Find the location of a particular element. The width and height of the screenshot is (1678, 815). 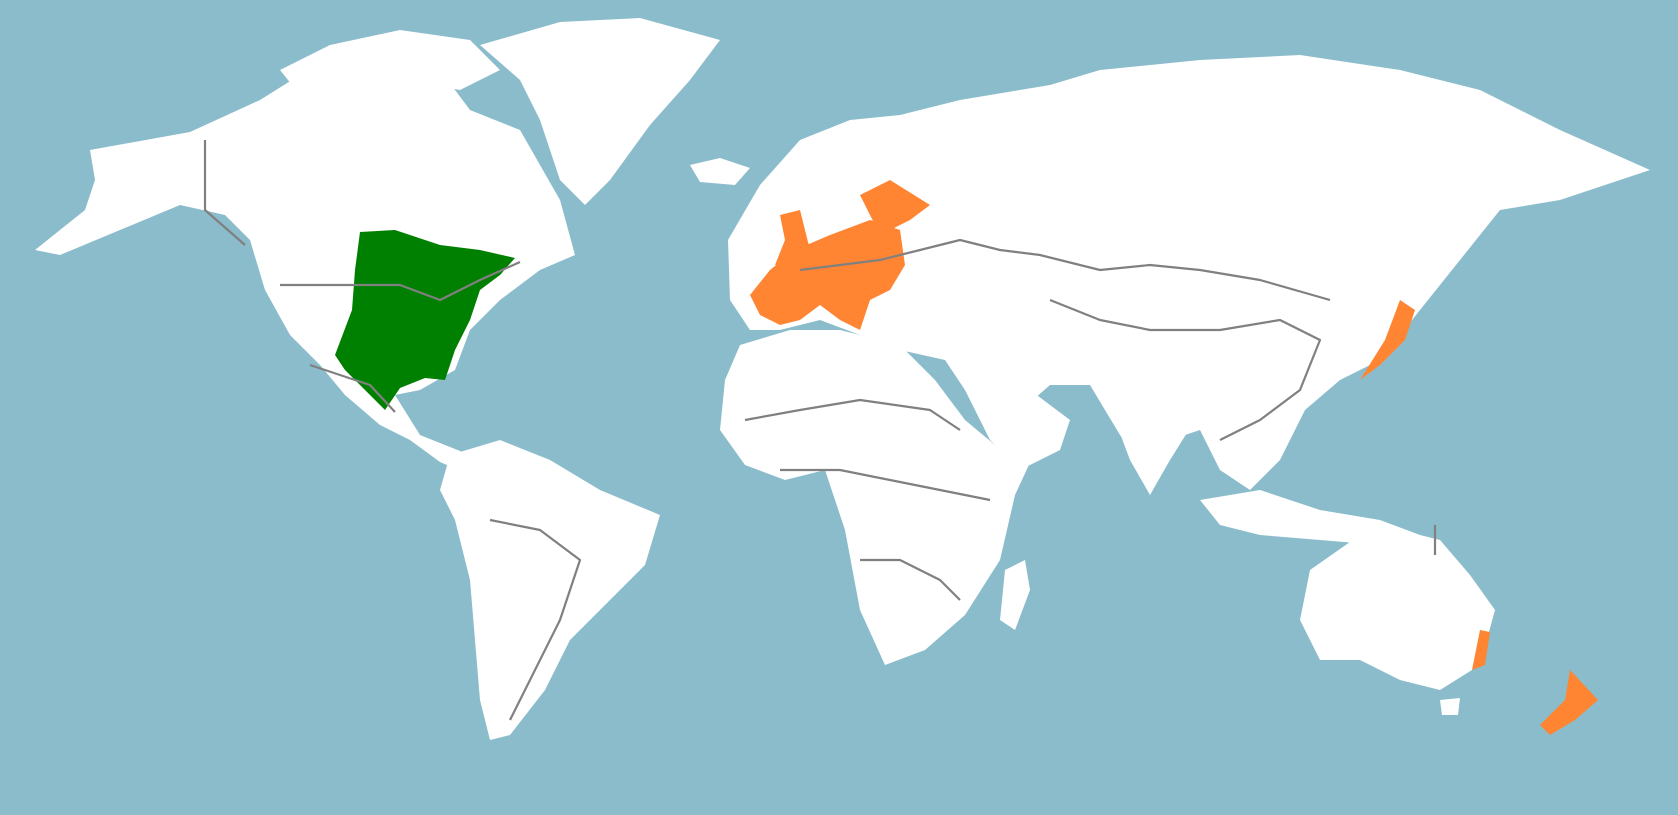

border-europe is located at coordinates (1065, 270).